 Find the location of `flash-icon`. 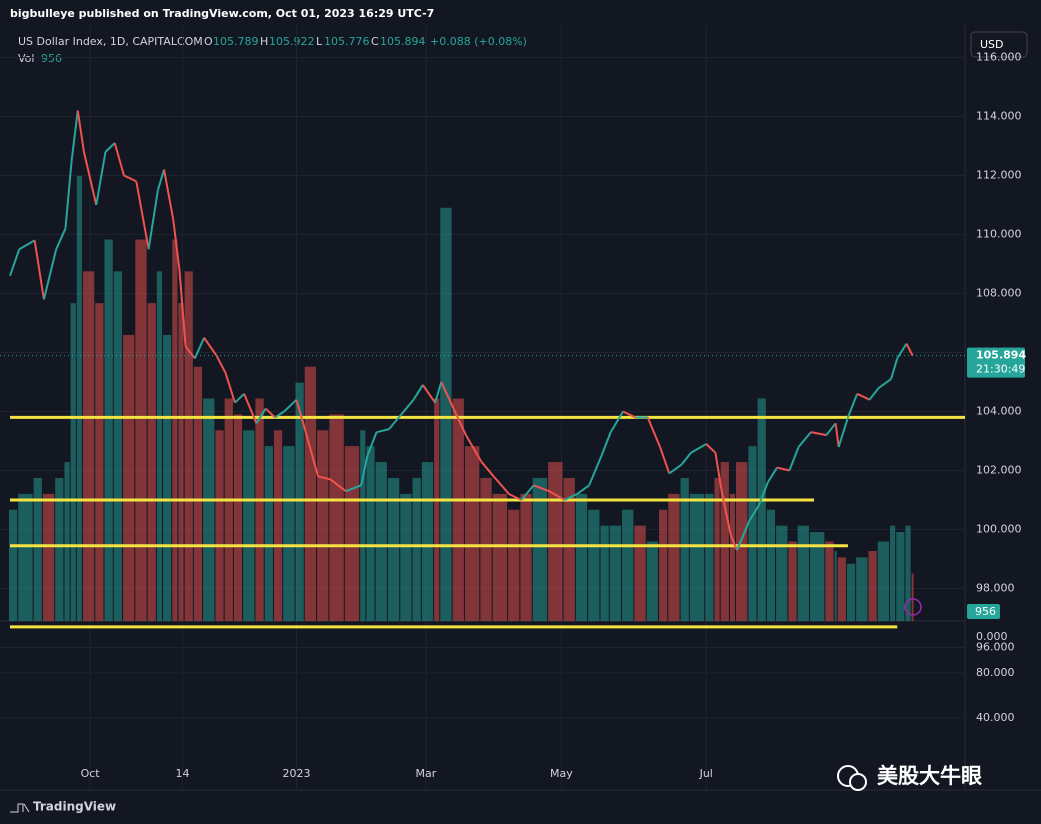

flash-icon is located at coordinates (913, 607).